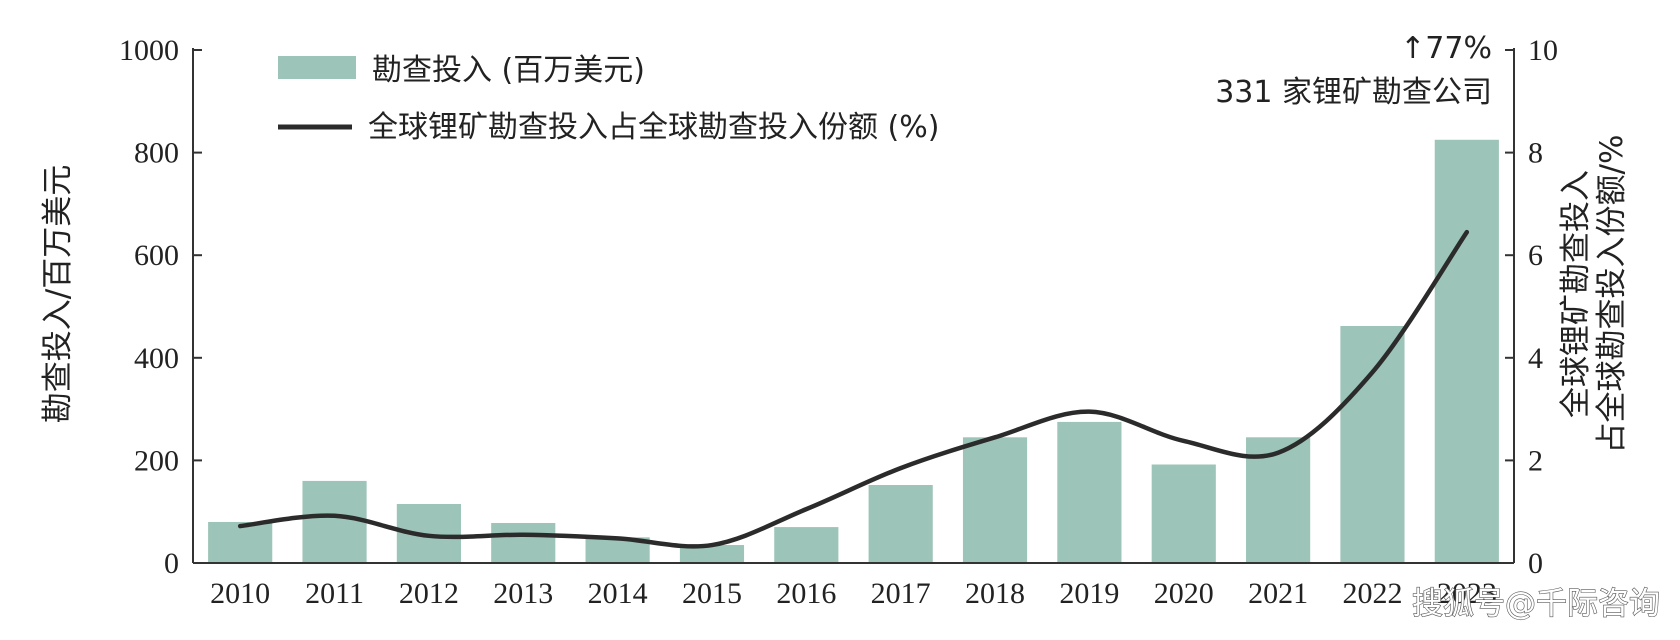 The image size is (1680, 640). What do you see at coordinates (334, 521) in the screenshot?
I see `bar-2011` at bounding box center [334, 521].